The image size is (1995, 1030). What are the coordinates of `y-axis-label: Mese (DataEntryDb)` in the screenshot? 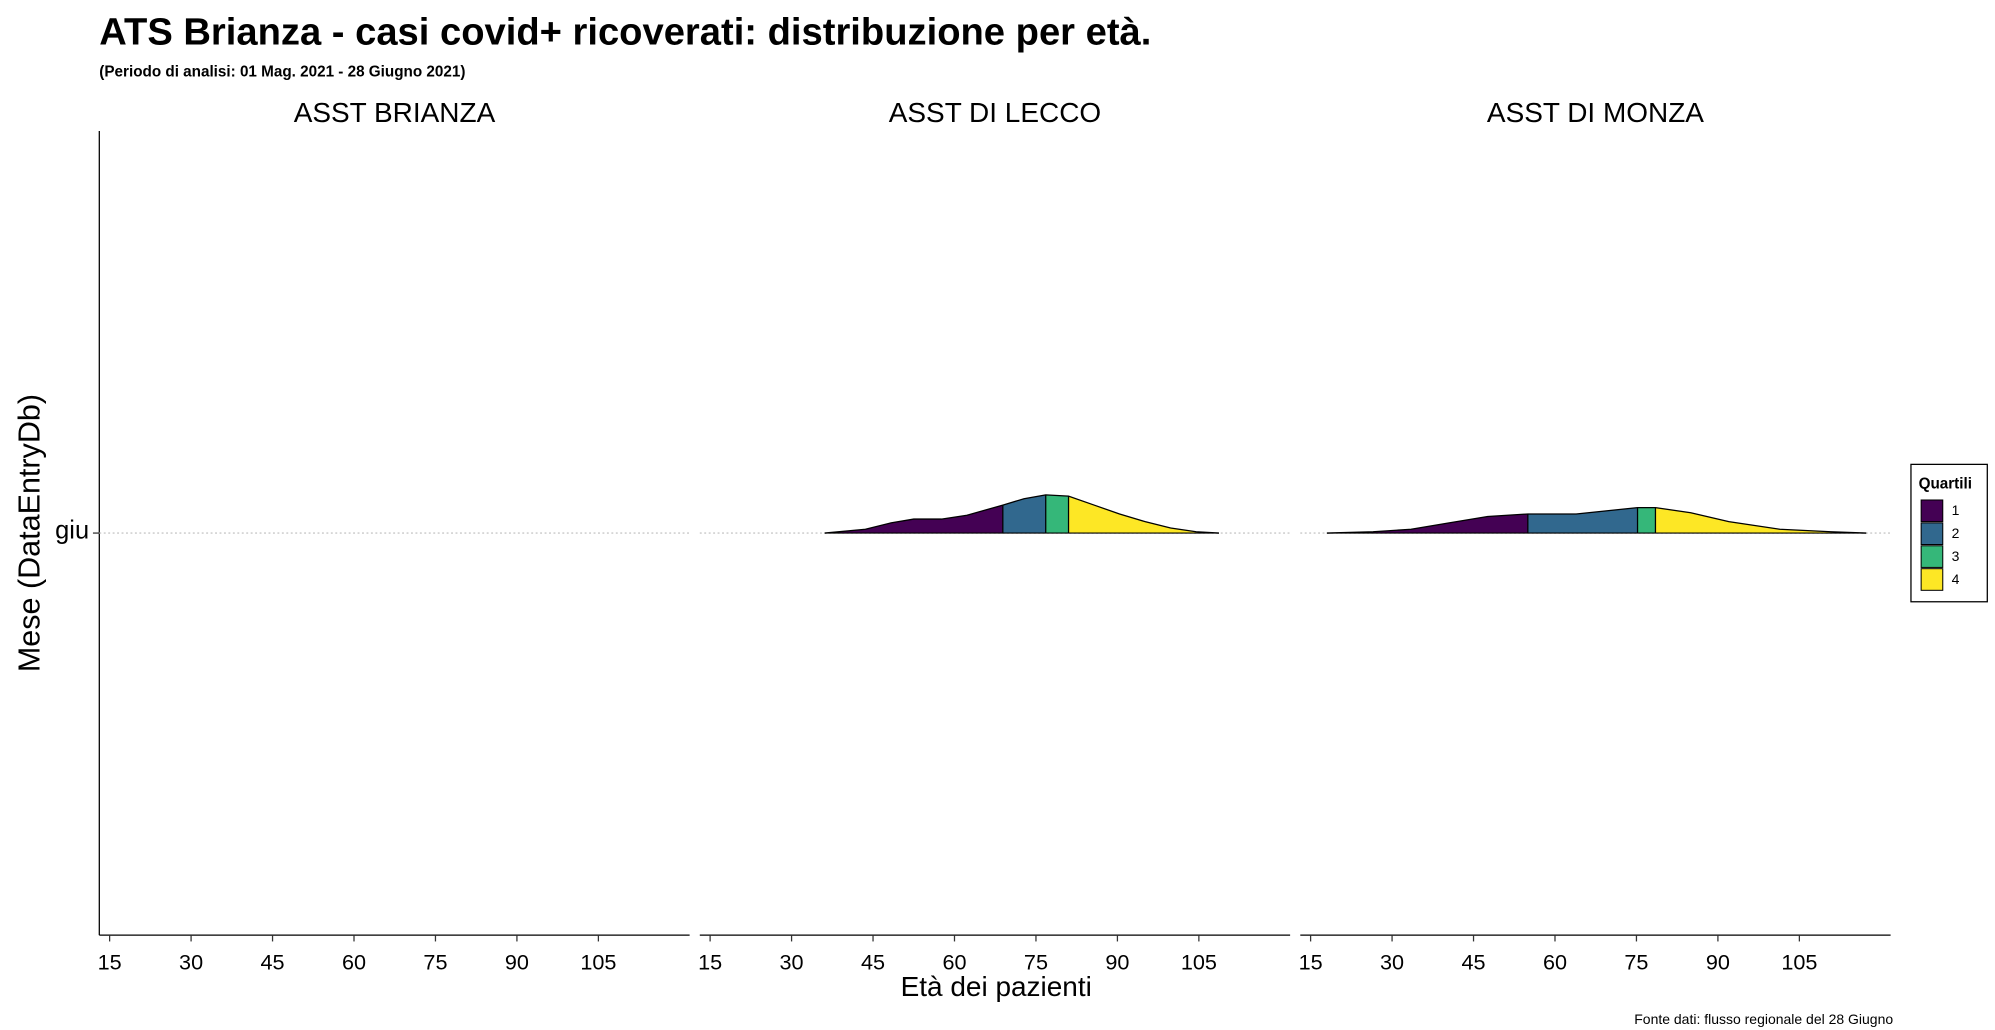 It's located at (30, 533).